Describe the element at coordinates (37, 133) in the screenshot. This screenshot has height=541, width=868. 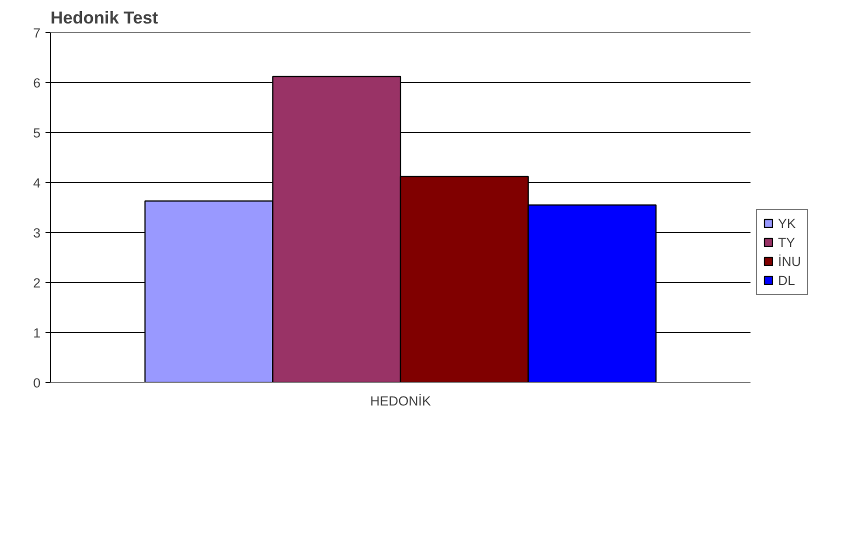
I see `y-tick-label: 5` at that location.